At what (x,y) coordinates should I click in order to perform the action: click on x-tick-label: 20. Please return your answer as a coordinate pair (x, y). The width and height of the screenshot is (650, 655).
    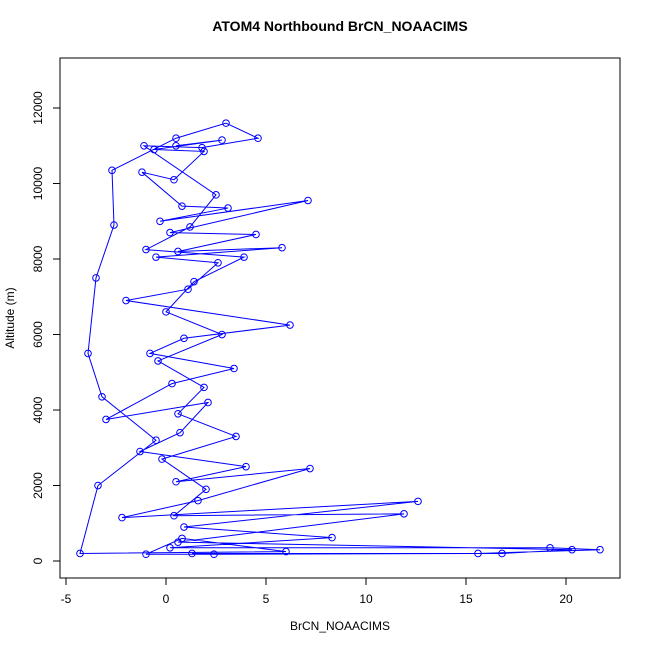
    Looking at the image, I should click on (566, 599).